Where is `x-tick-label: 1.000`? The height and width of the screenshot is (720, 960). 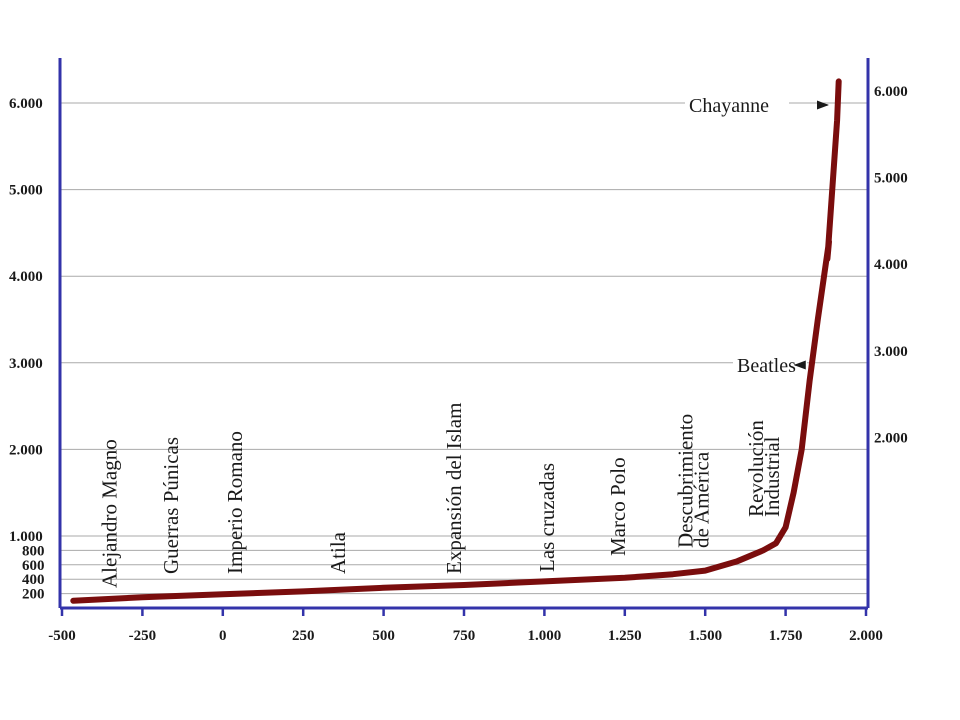 x-tick-label: 1.000 is located at coordinates (545, 636).